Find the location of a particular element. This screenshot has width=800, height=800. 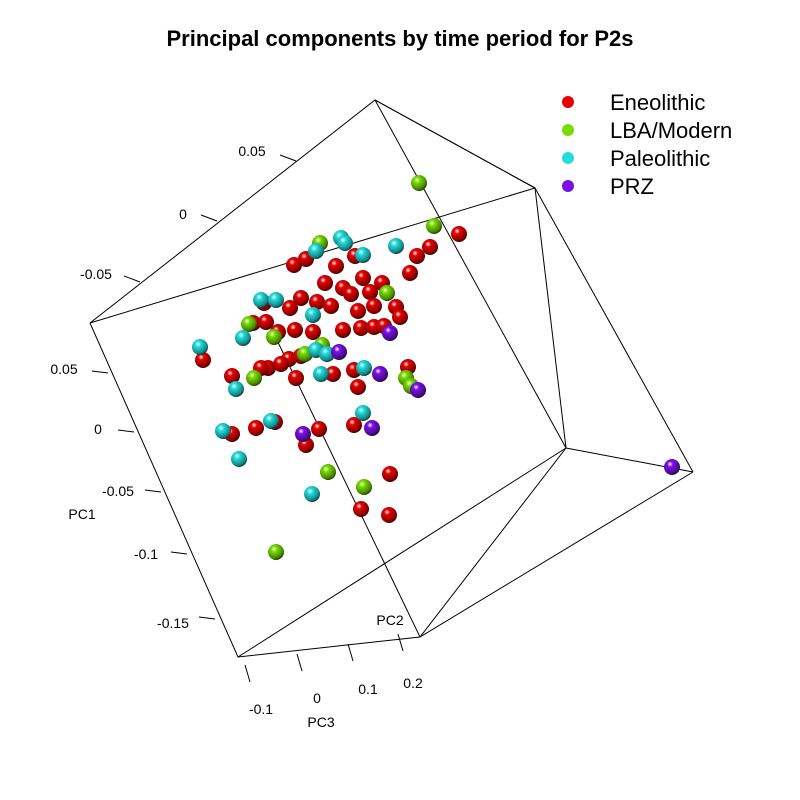

pc3-tick-label: 0.2 is located at coordinates (413, 683).